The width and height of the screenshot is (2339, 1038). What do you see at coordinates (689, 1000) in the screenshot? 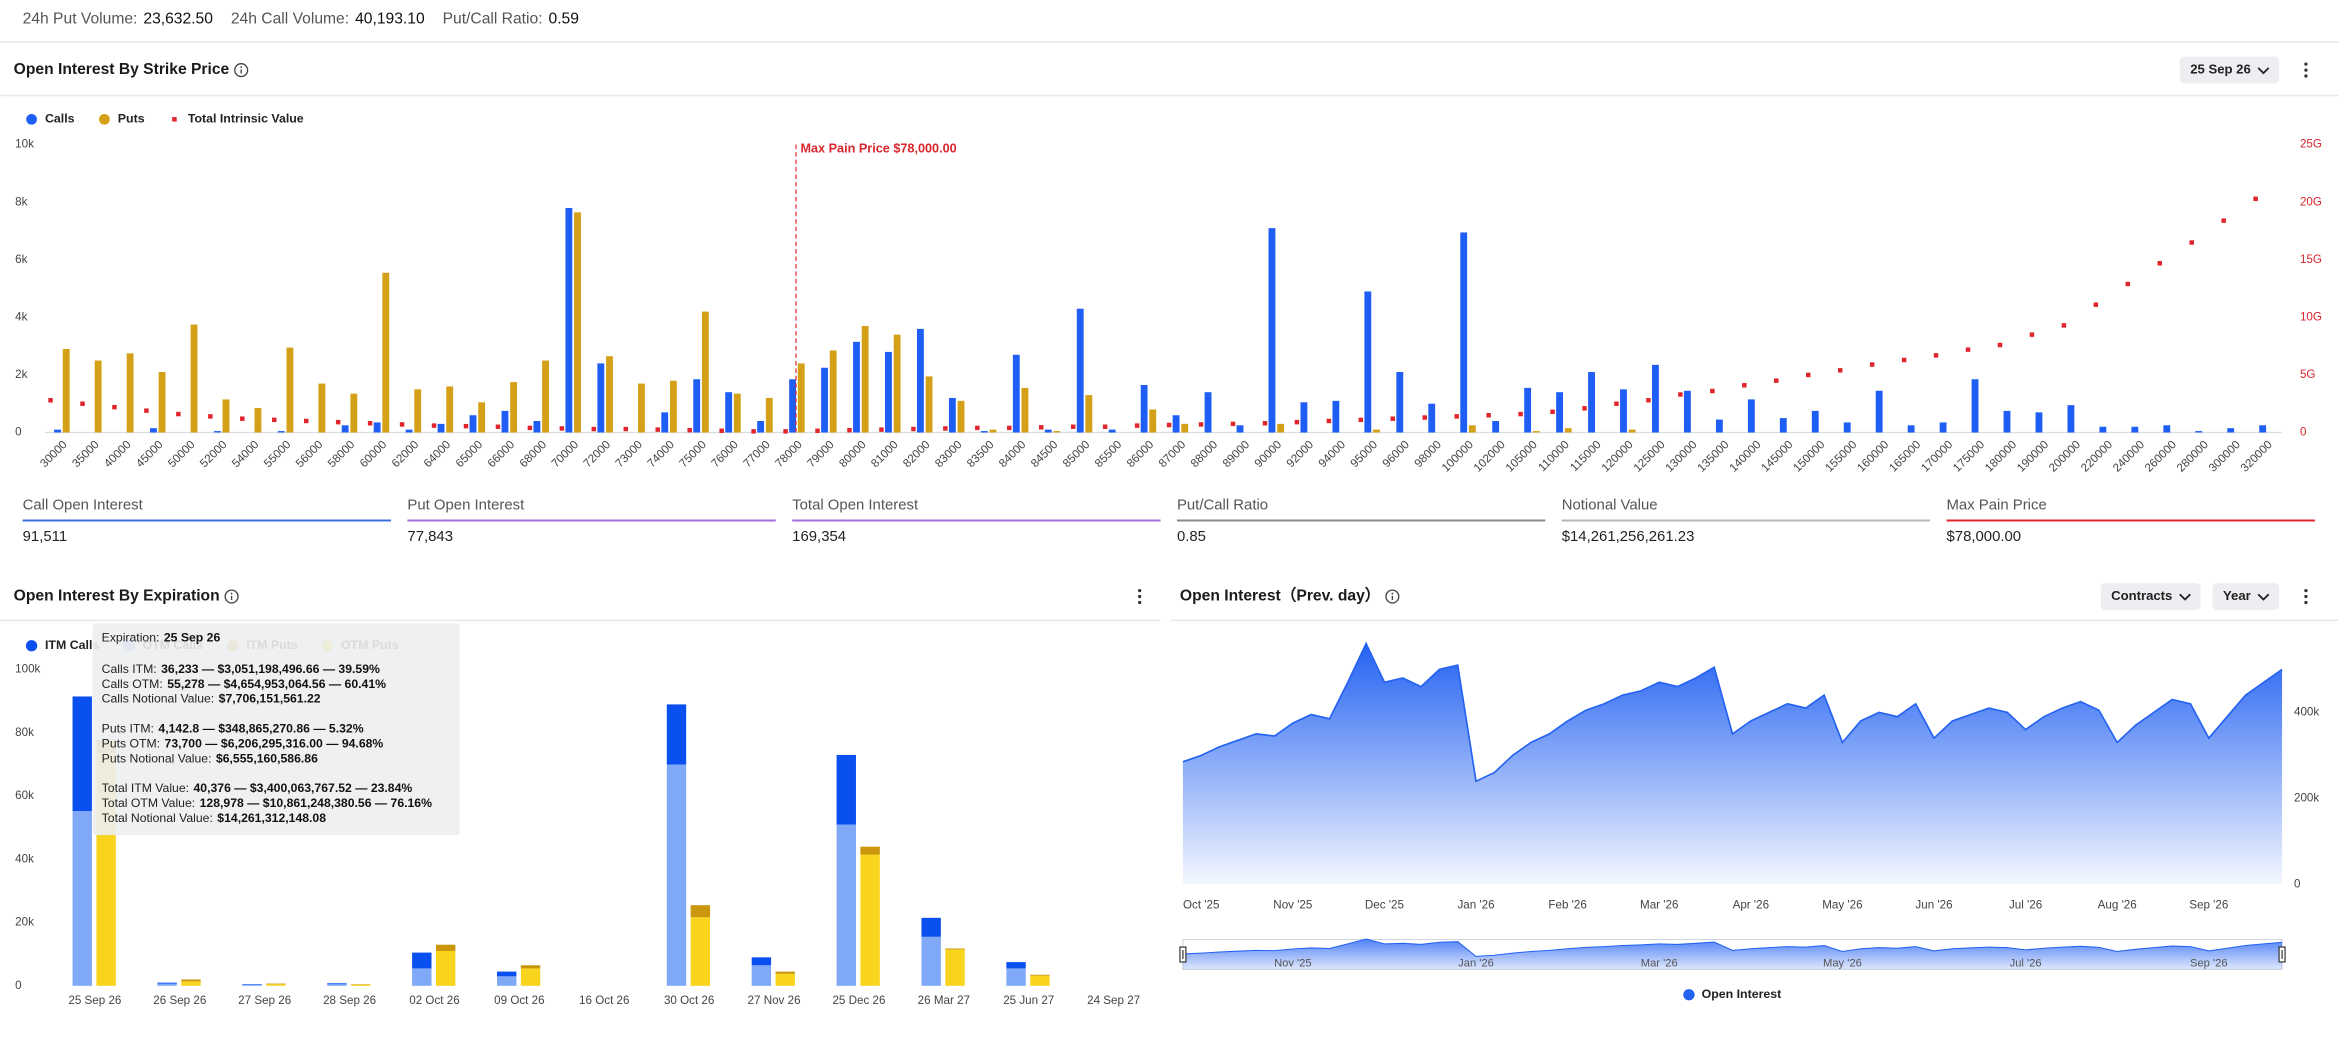
I see `x-tick-label: 30 Oct 26` at bounding box center [689, 1000].